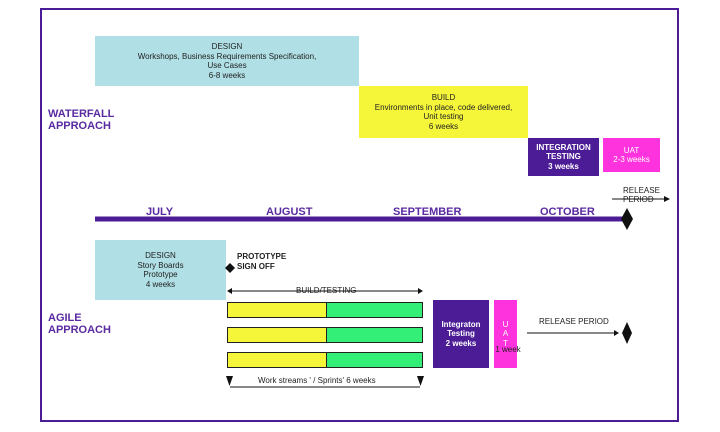 This screenshot has width=720, height=432. I want to click on agile-design-line2: Prototype, so click(160, 274).